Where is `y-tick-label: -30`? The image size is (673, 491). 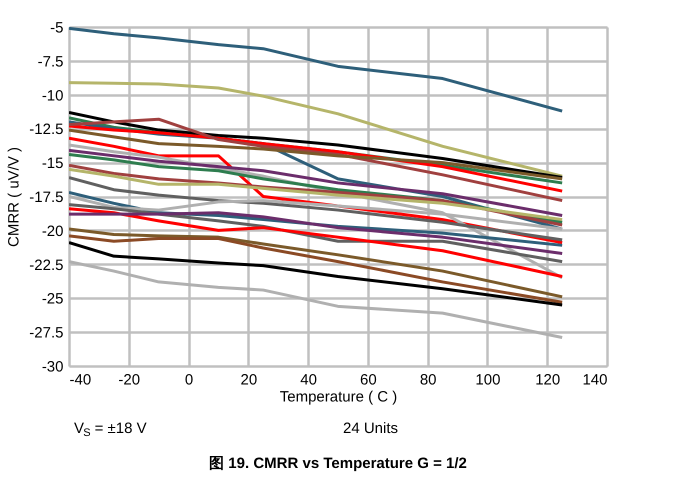 y-tick-label: -30 is located at coordinates (53, 367).